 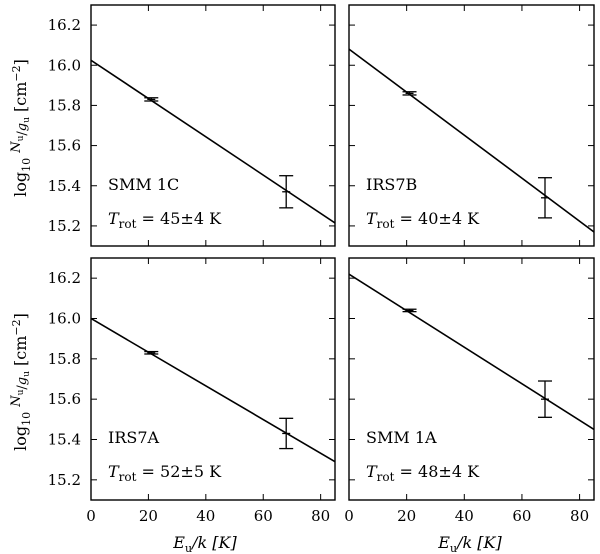 I want to click on trot-value: = 52±5 K, so click(x=179, y=471).